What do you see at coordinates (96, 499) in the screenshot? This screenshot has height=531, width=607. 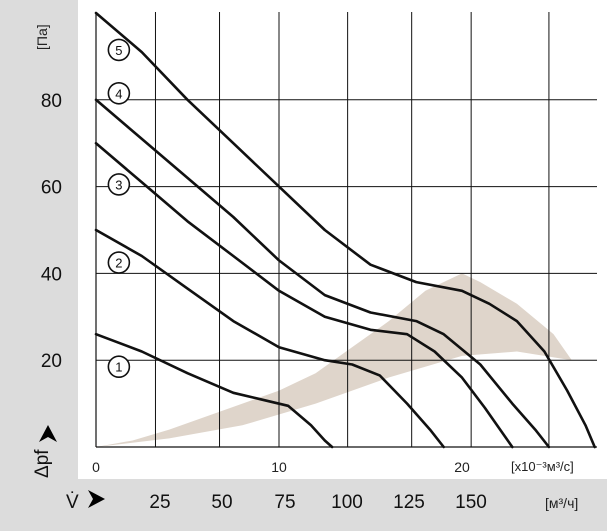 I see `x-axis-arrow-icon` at bounding box center [96, 499].